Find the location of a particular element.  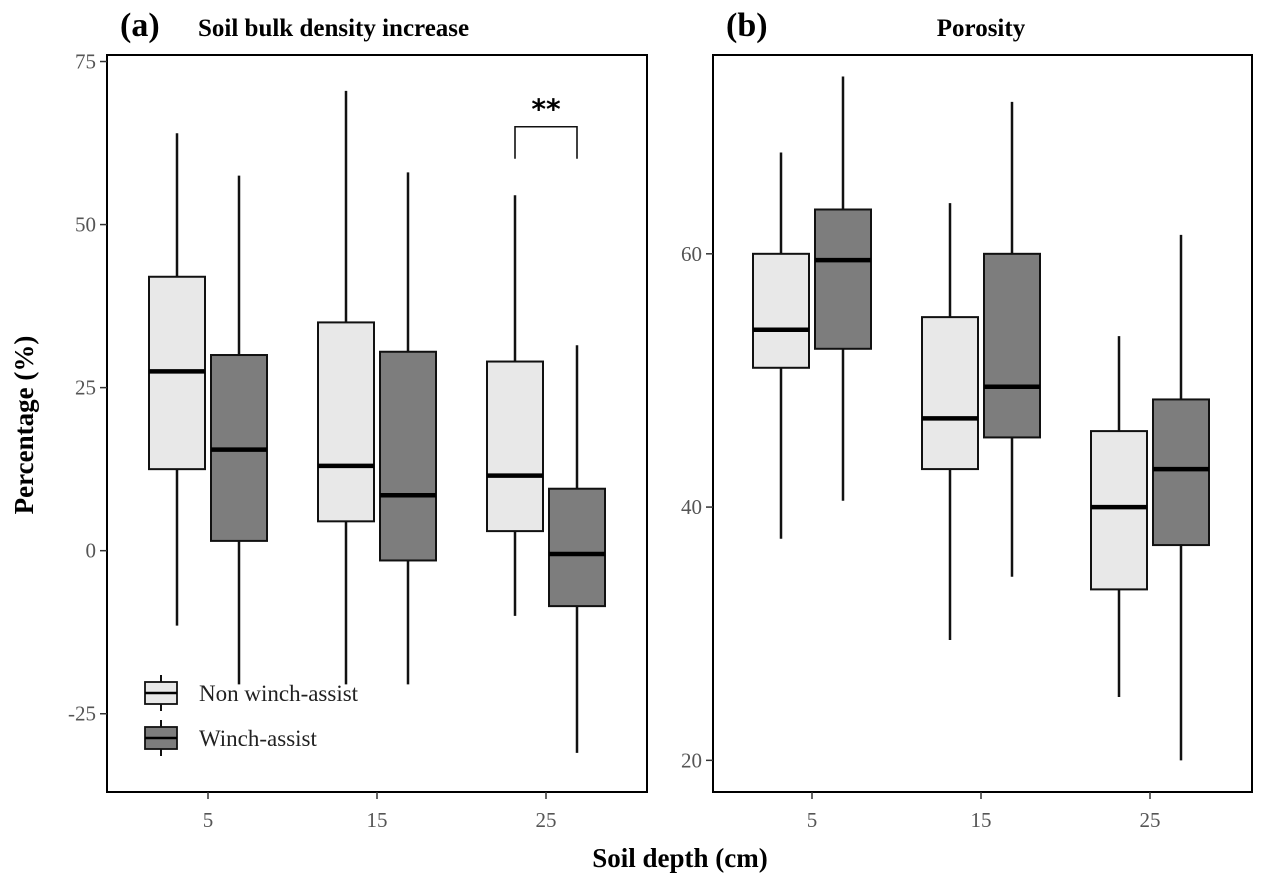

y-tick-label: 60 is located at coordinates (691, 254).